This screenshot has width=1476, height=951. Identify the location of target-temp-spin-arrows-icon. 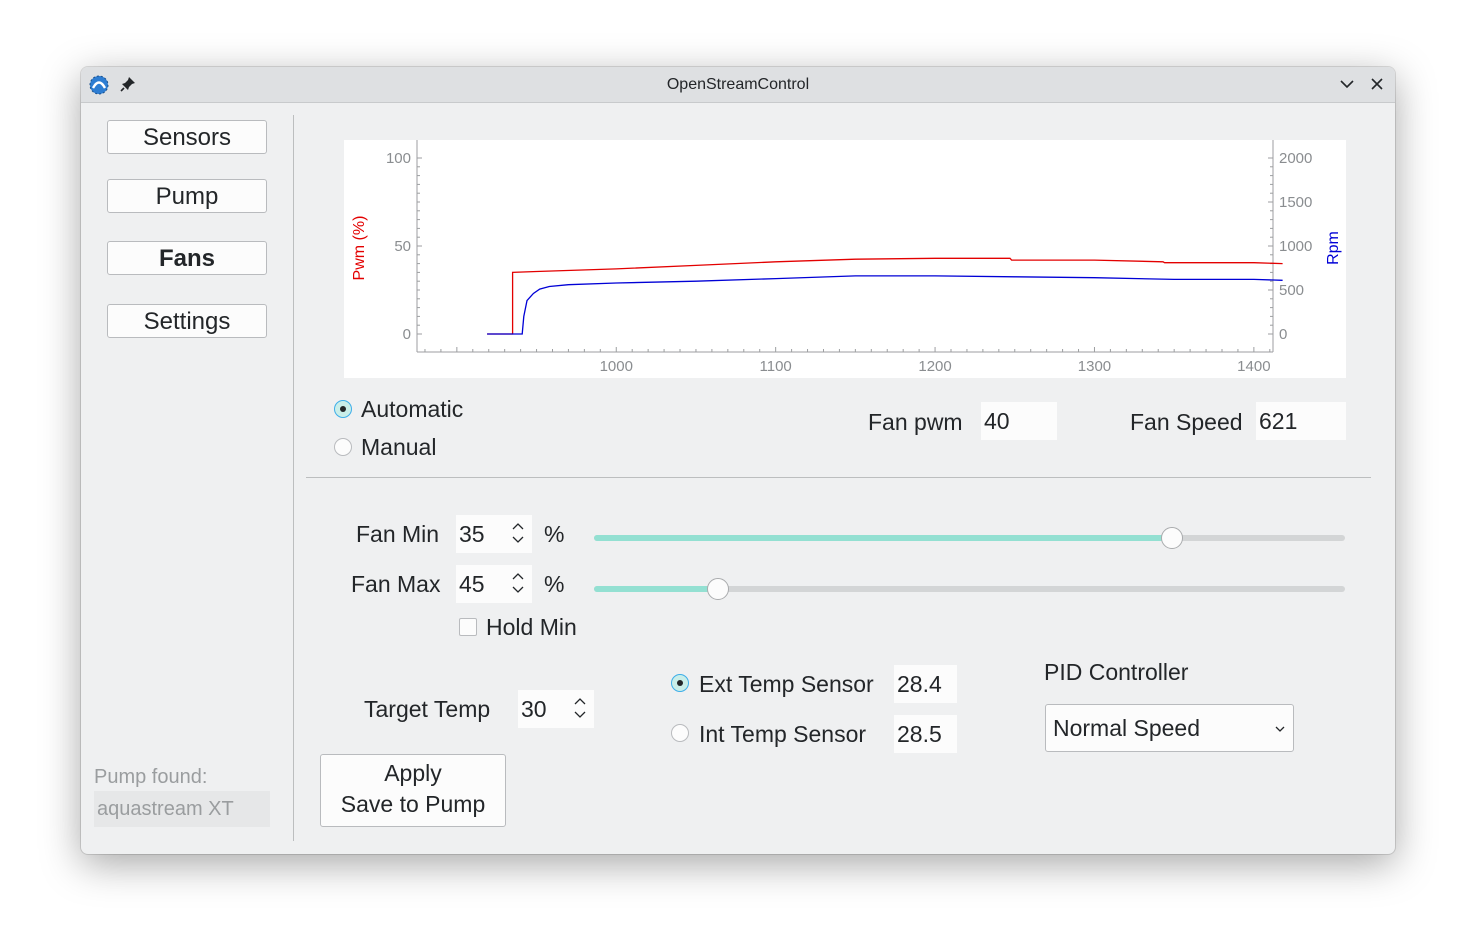
(580, 708).